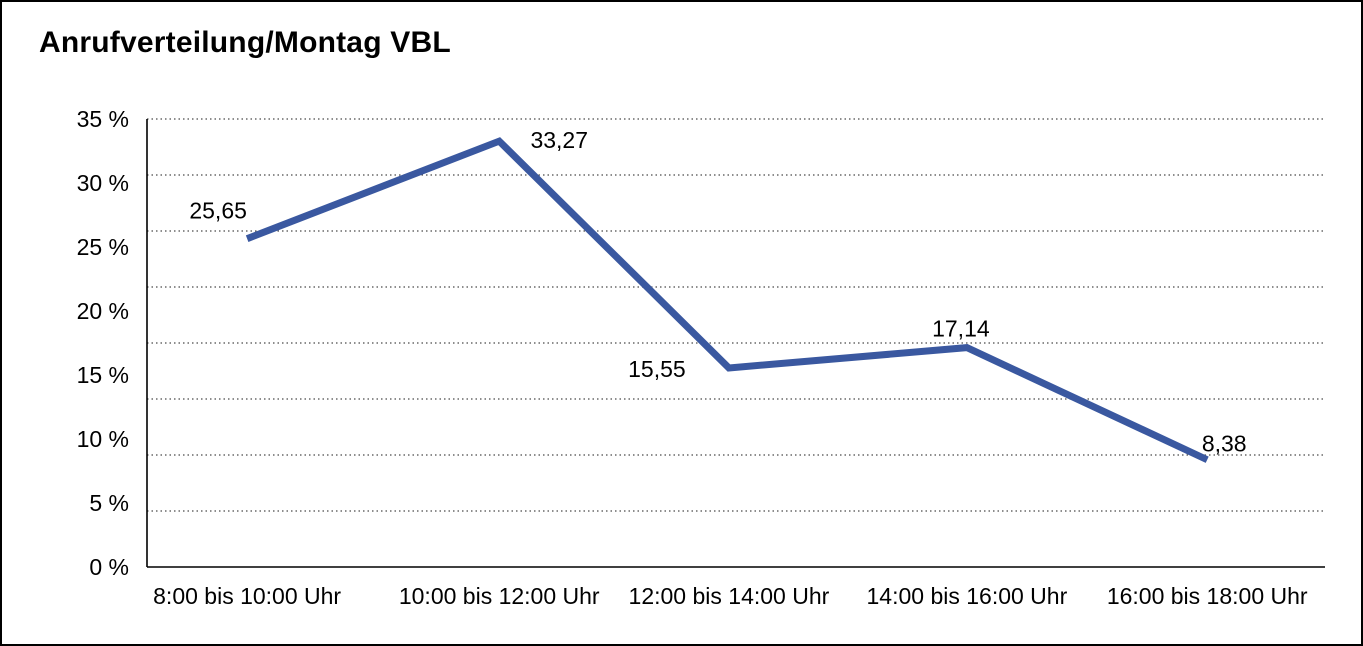  Describe the element at coordinates (729, 596) in the screenshot. I see `x-axis-category-label: 12:00 bis 14:00 Uhr` at that location.